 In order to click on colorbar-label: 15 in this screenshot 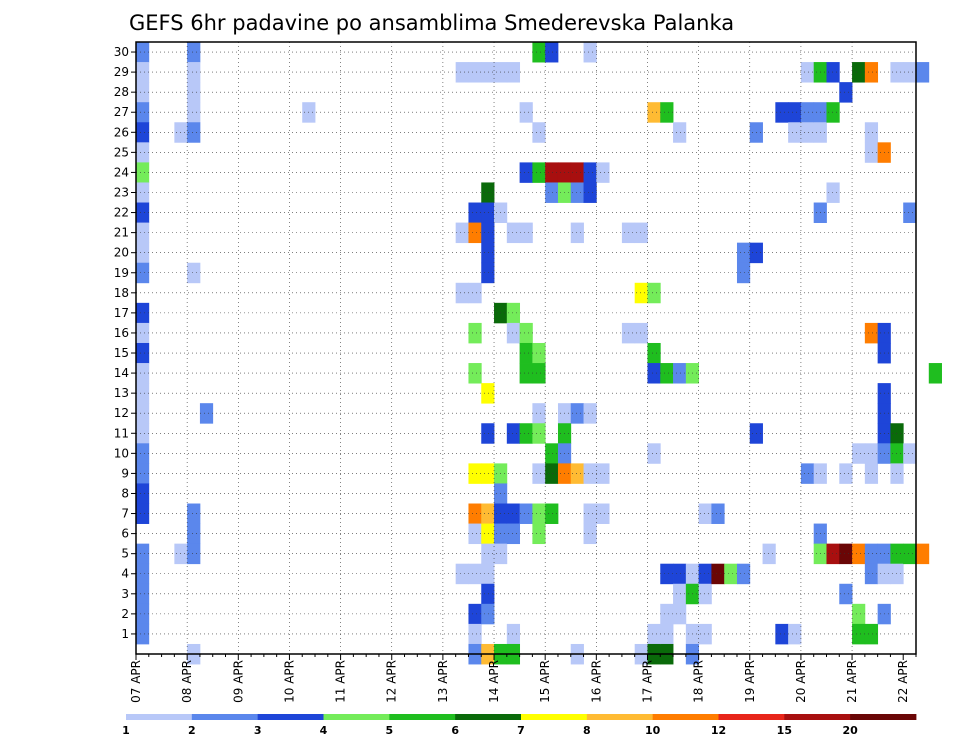, I will do `click(784, 730)`.